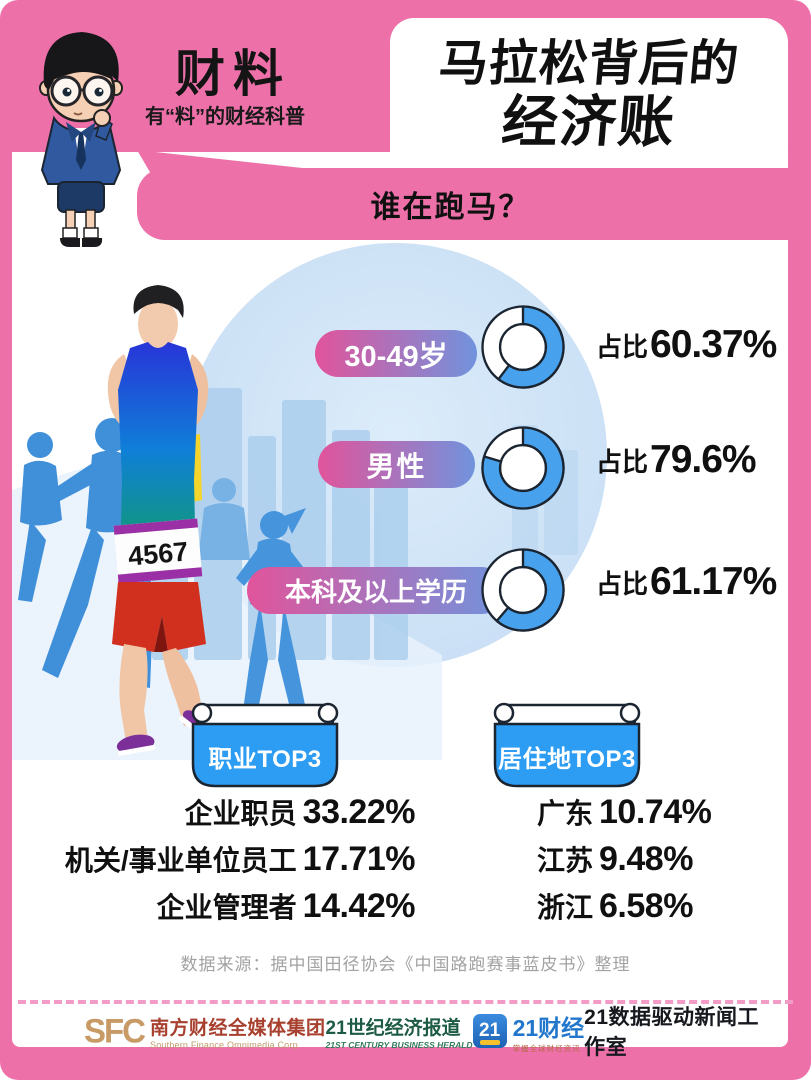  I want to click on brand-logo-title: 财料, so click(233, 74).